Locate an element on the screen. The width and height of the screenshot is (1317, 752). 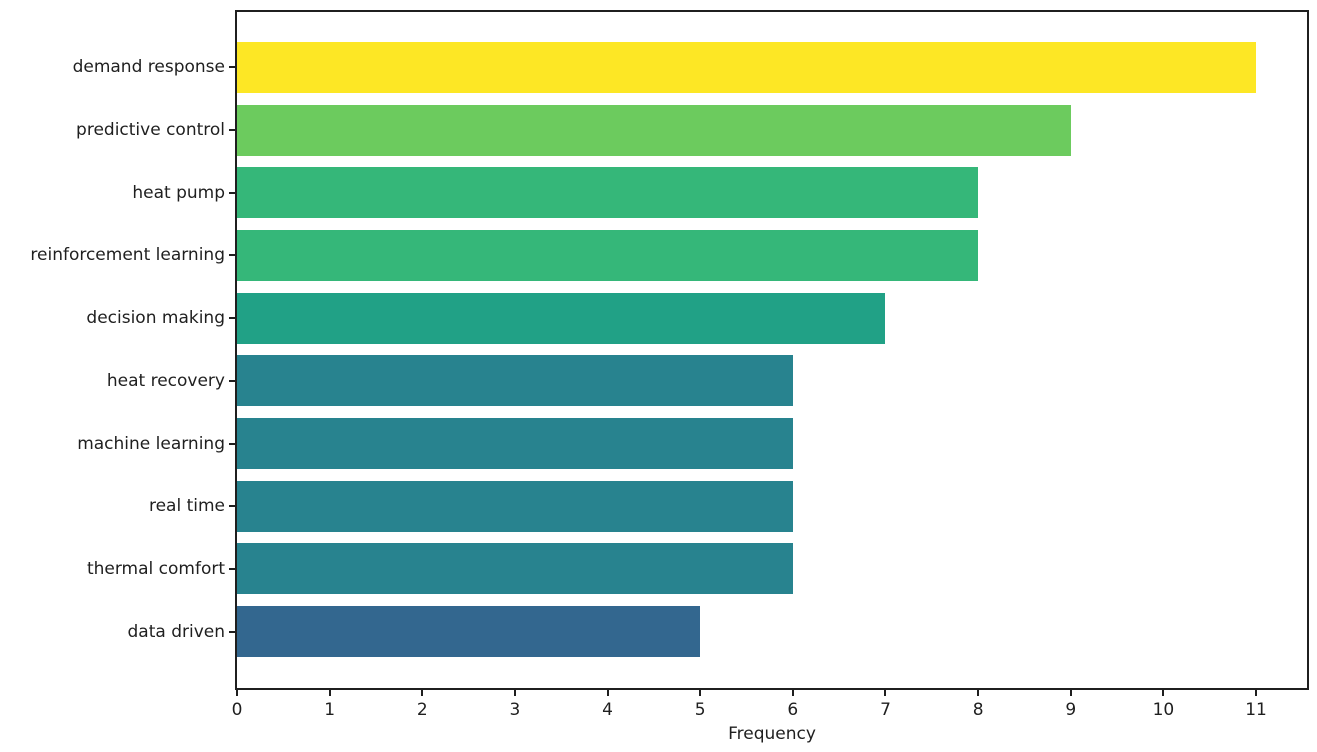
bar-row-predictive-control: predictive control is located at coordinates (691, 130).